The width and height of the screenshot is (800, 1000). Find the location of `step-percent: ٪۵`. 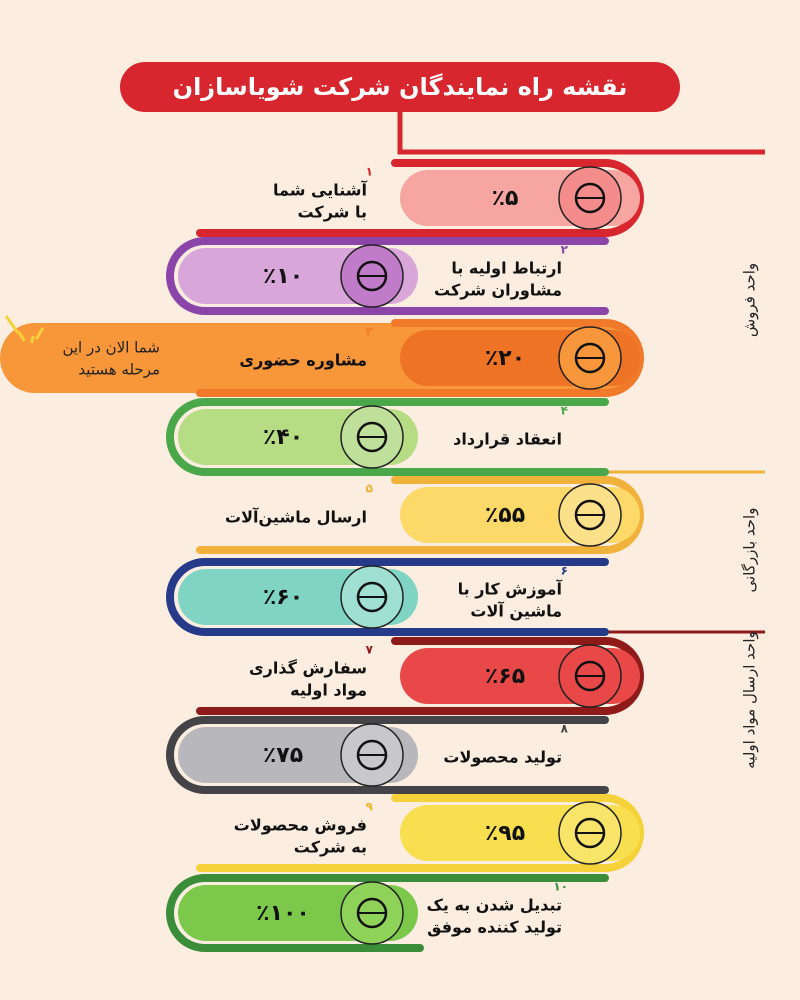

step-percent: ٪۵ is located at coordinates (505, 198).